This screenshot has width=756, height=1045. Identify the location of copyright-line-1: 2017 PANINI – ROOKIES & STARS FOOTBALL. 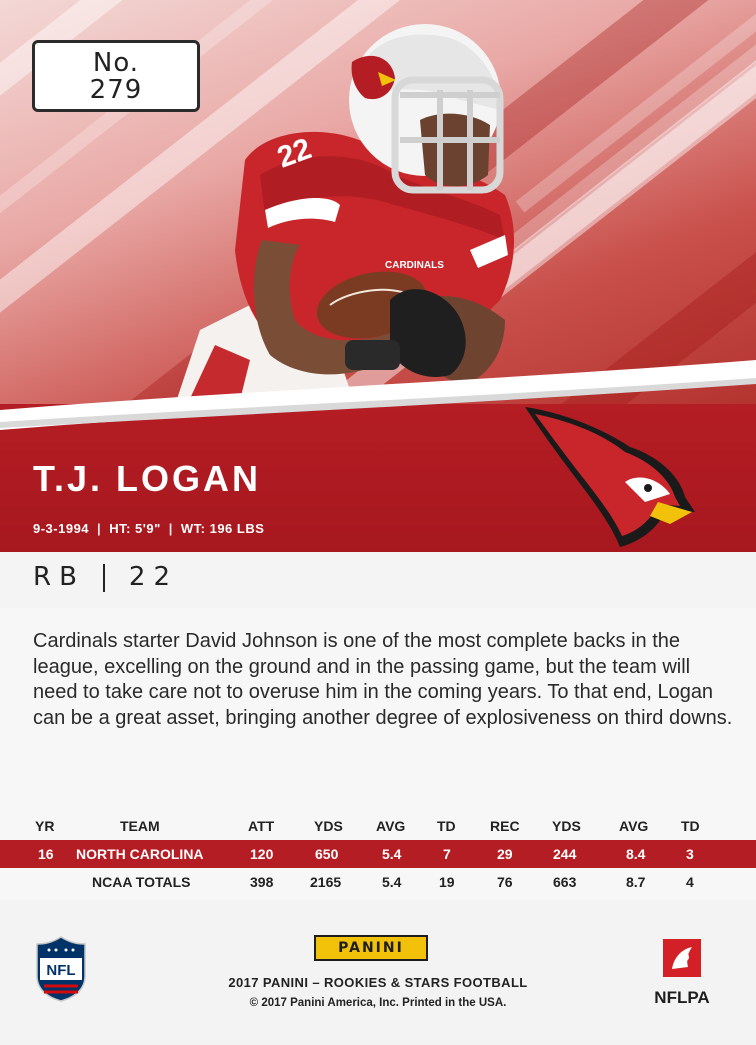
(378, 982).